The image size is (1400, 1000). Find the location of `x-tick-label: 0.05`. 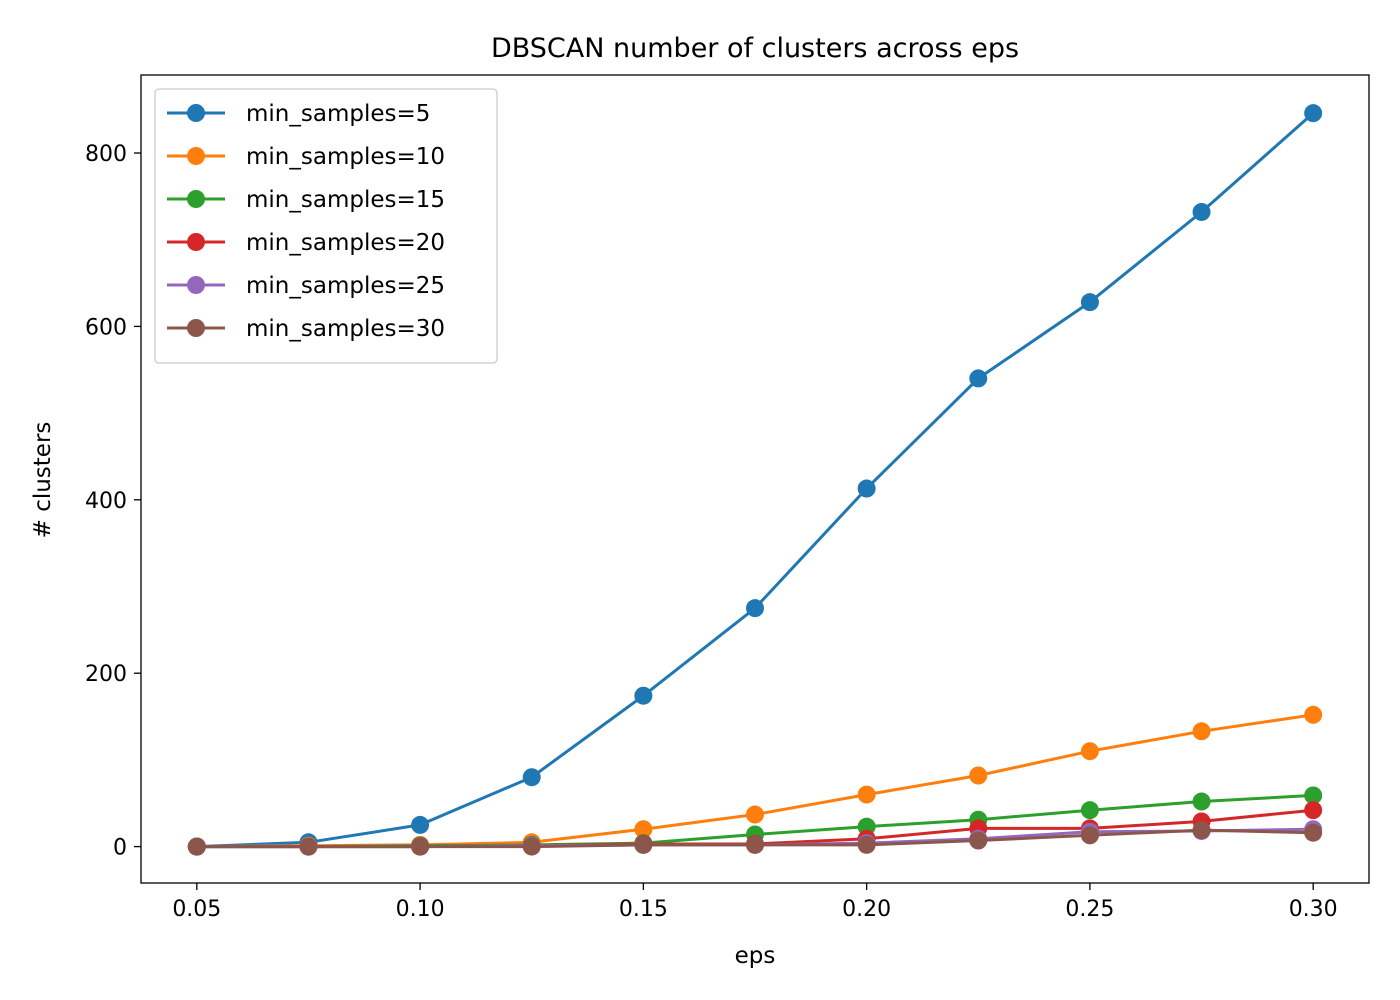

x-tick-label: 0.05 is located at coordinates (196, 909).